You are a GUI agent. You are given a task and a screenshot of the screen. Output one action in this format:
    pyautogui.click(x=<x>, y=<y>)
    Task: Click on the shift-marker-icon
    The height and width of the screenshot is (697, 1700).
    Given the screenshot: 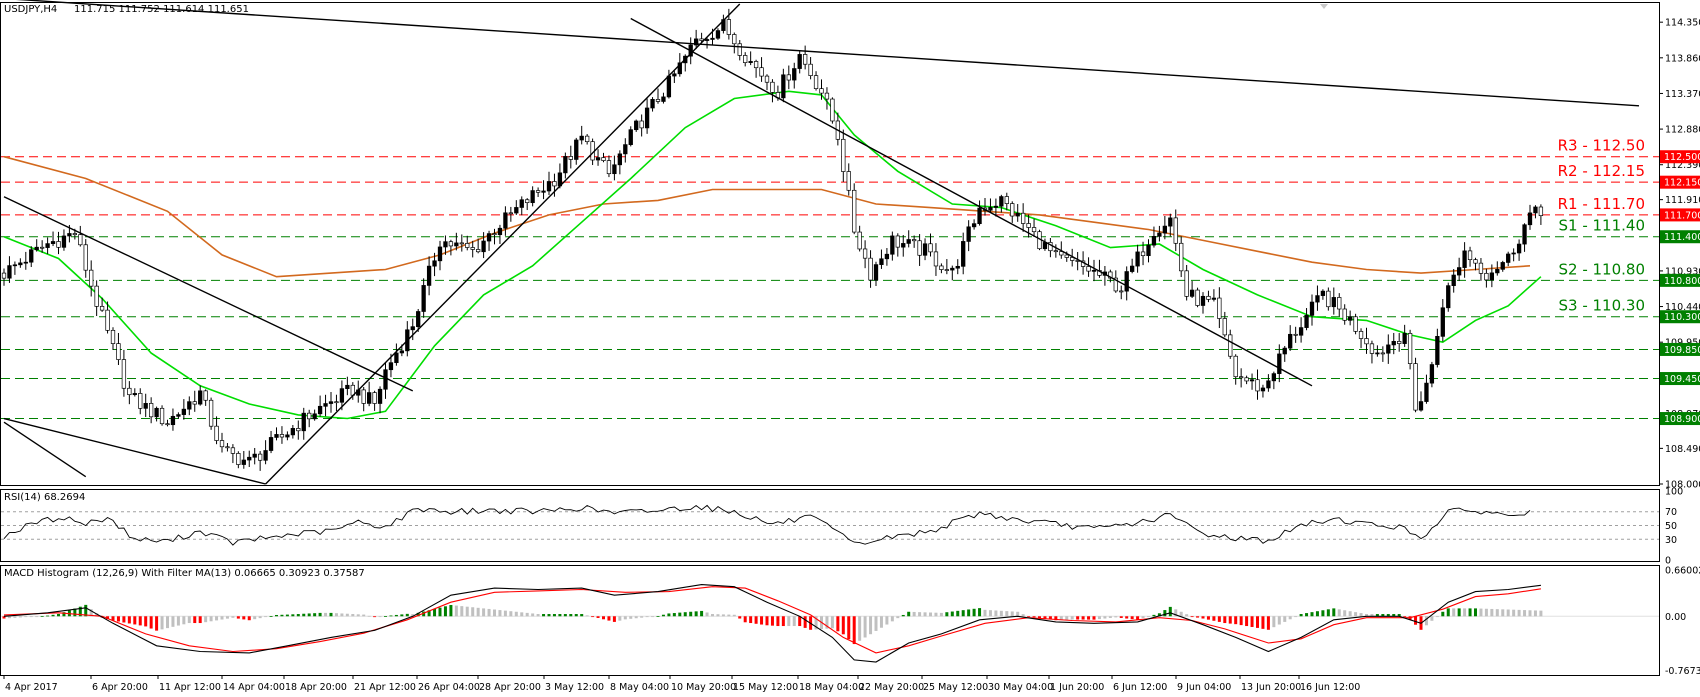 What is the action you would take?
    pyautogui.click(x=1324, y=6)
    